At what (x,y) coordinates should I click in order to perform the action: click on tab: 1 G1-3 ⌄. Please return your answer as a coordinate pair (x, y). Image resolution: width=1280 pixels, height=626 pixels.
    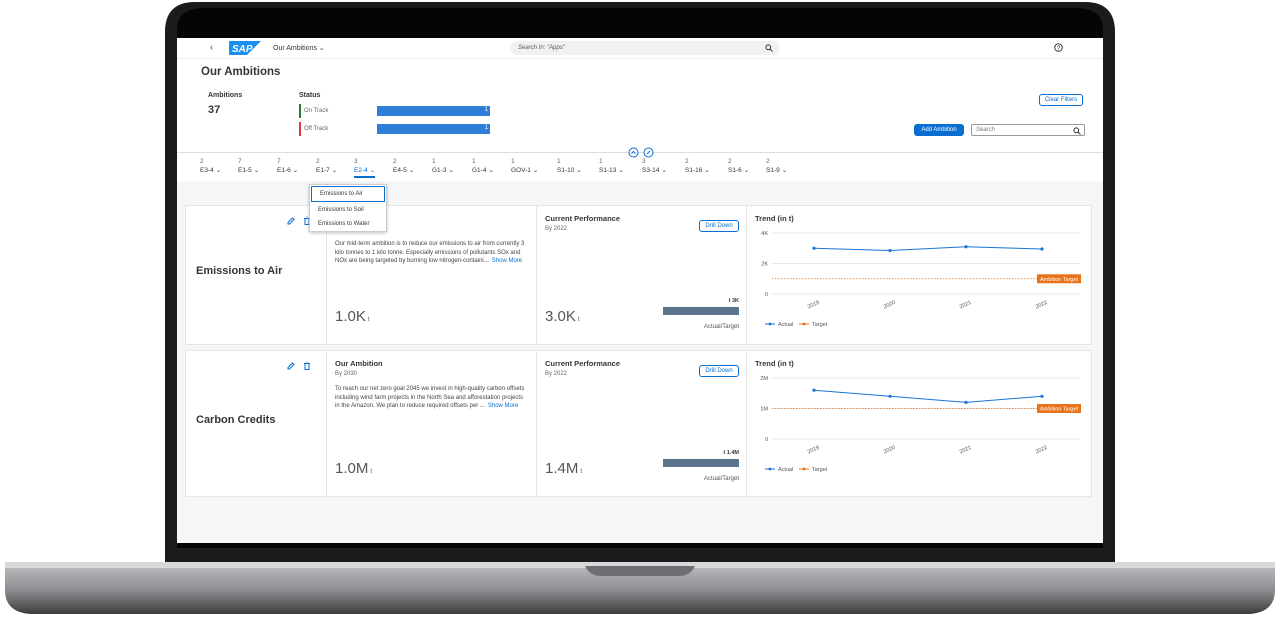
    Looking at the image, I should click on (443, 166).